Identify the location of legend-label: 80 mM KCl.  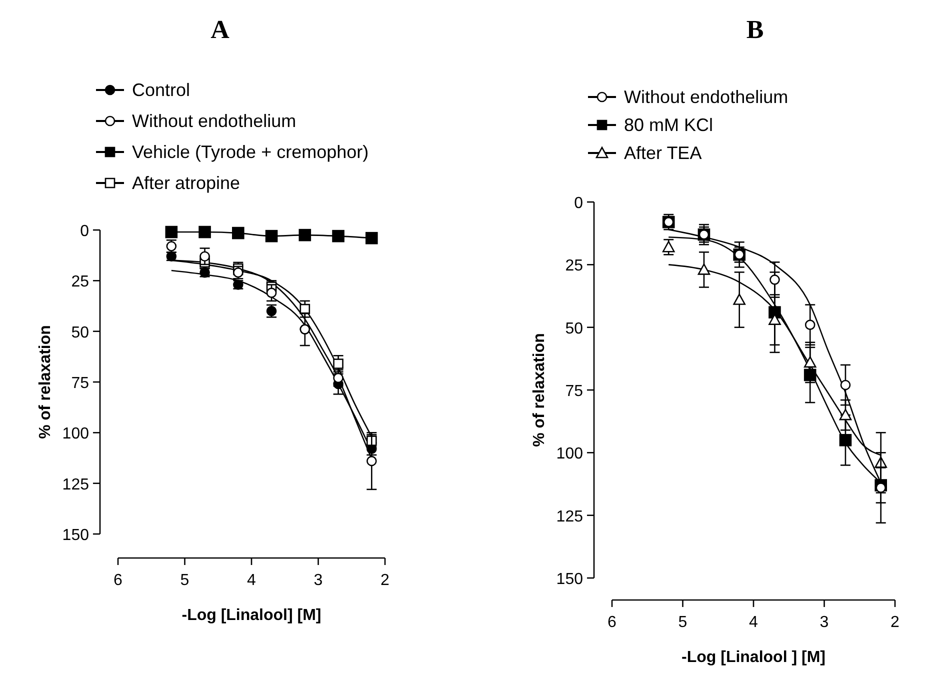
(669, 125).